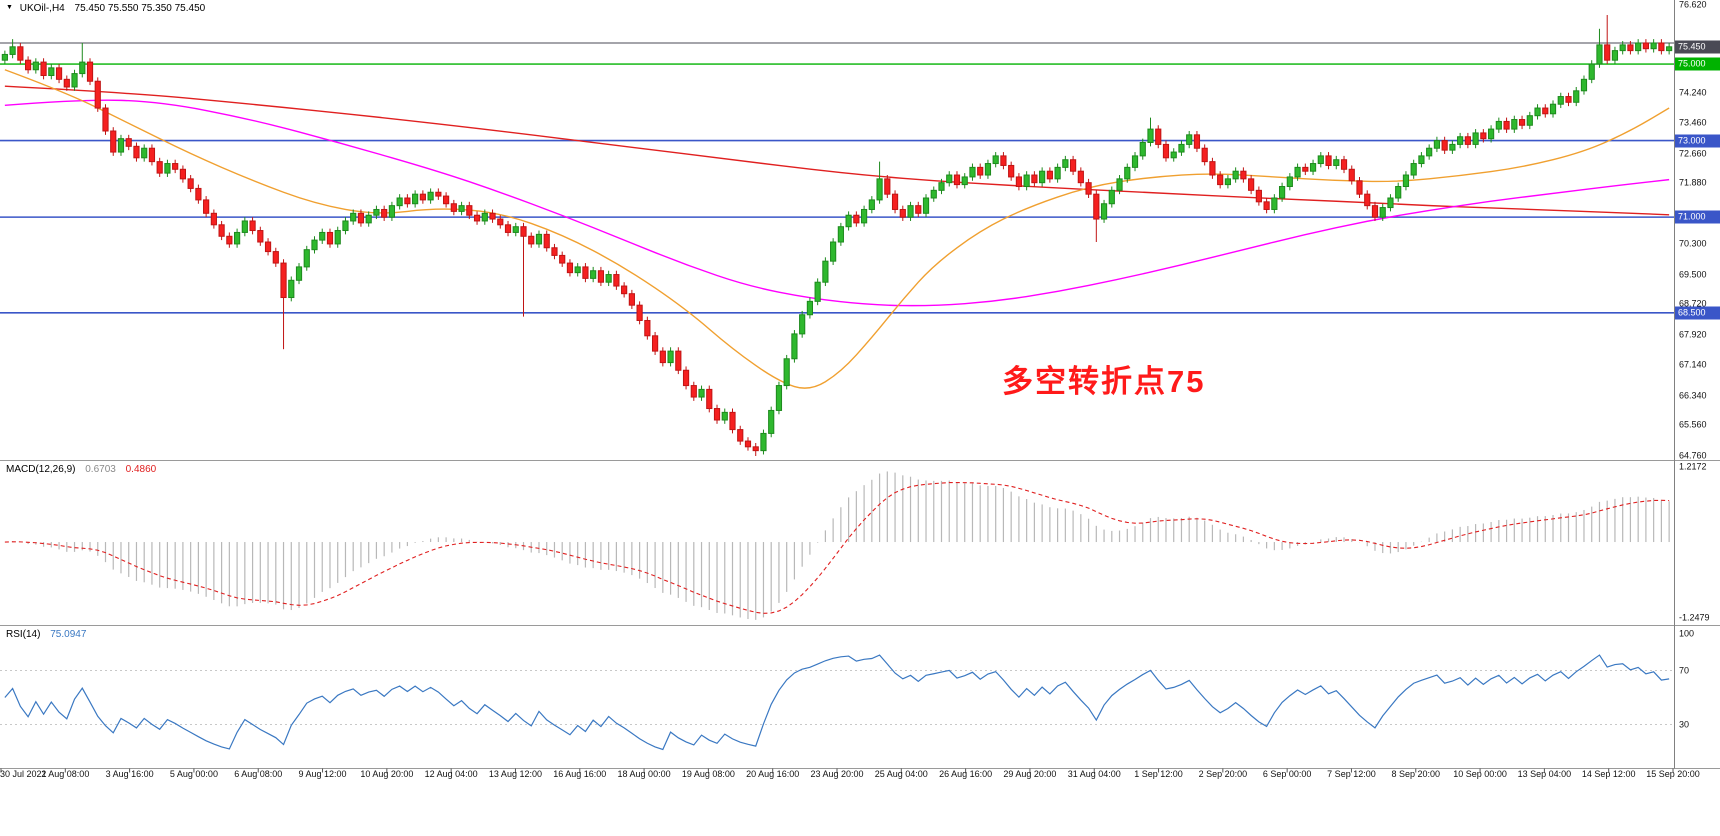  What do you see at coordinates (860, 778) in the screenshot?
I see `time-axis` at bounding box center [860, 778].